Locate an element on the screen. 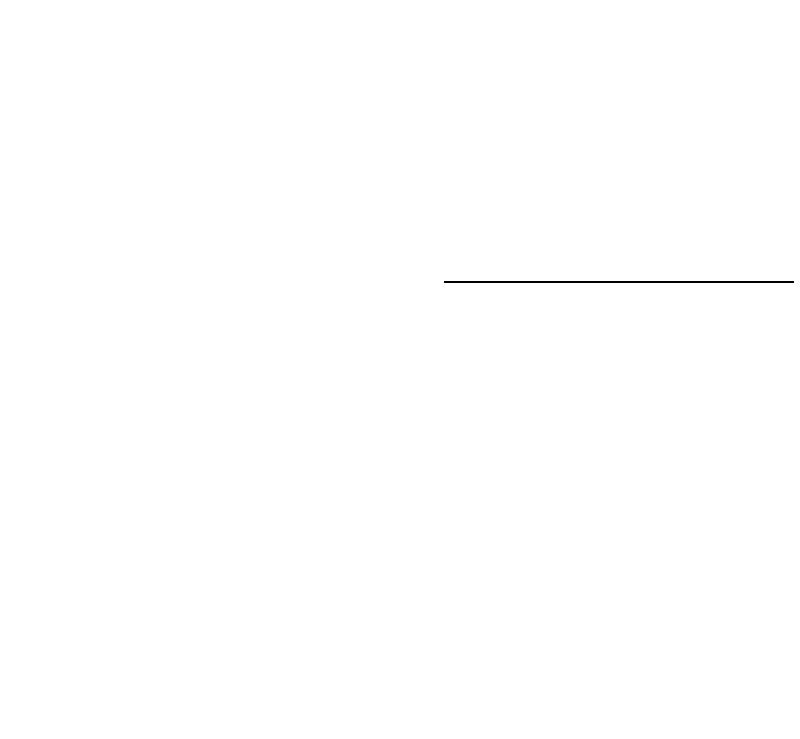 The height and width of the screenshot is (739, 800). phylum-legend-rule is located at coordinates (619, 282).